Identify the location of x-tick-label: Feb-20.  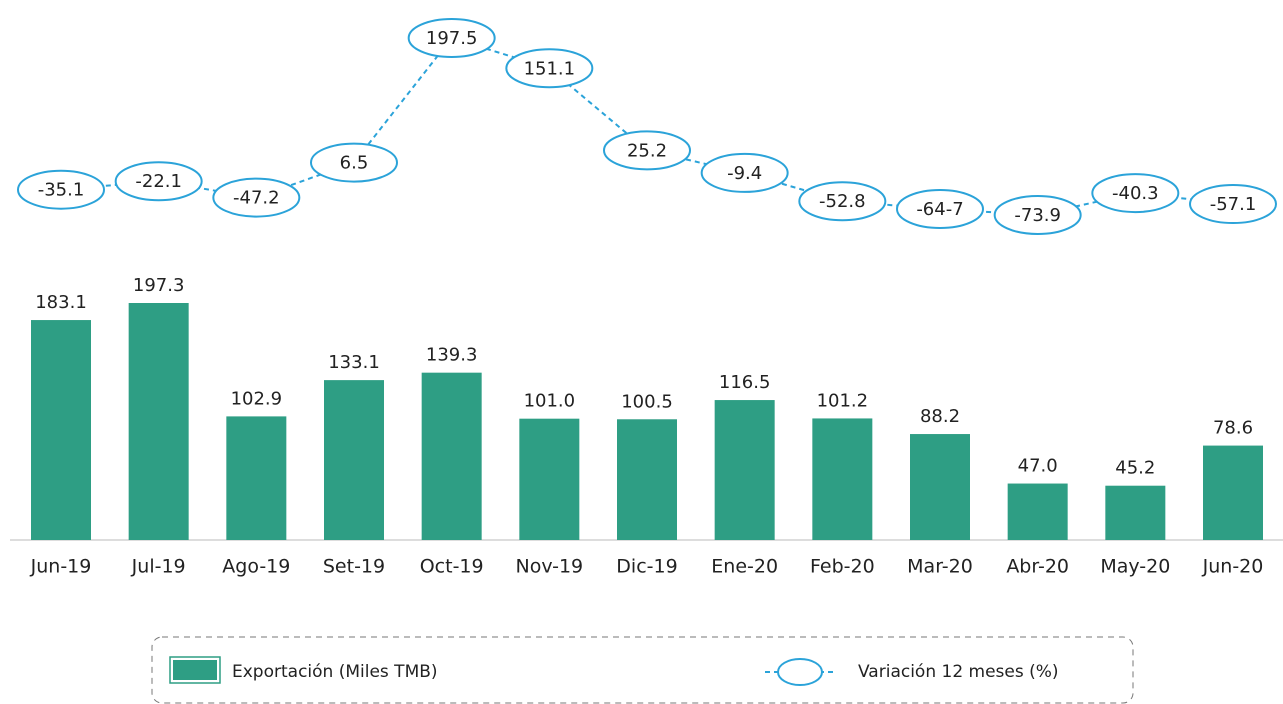
(842, 567).